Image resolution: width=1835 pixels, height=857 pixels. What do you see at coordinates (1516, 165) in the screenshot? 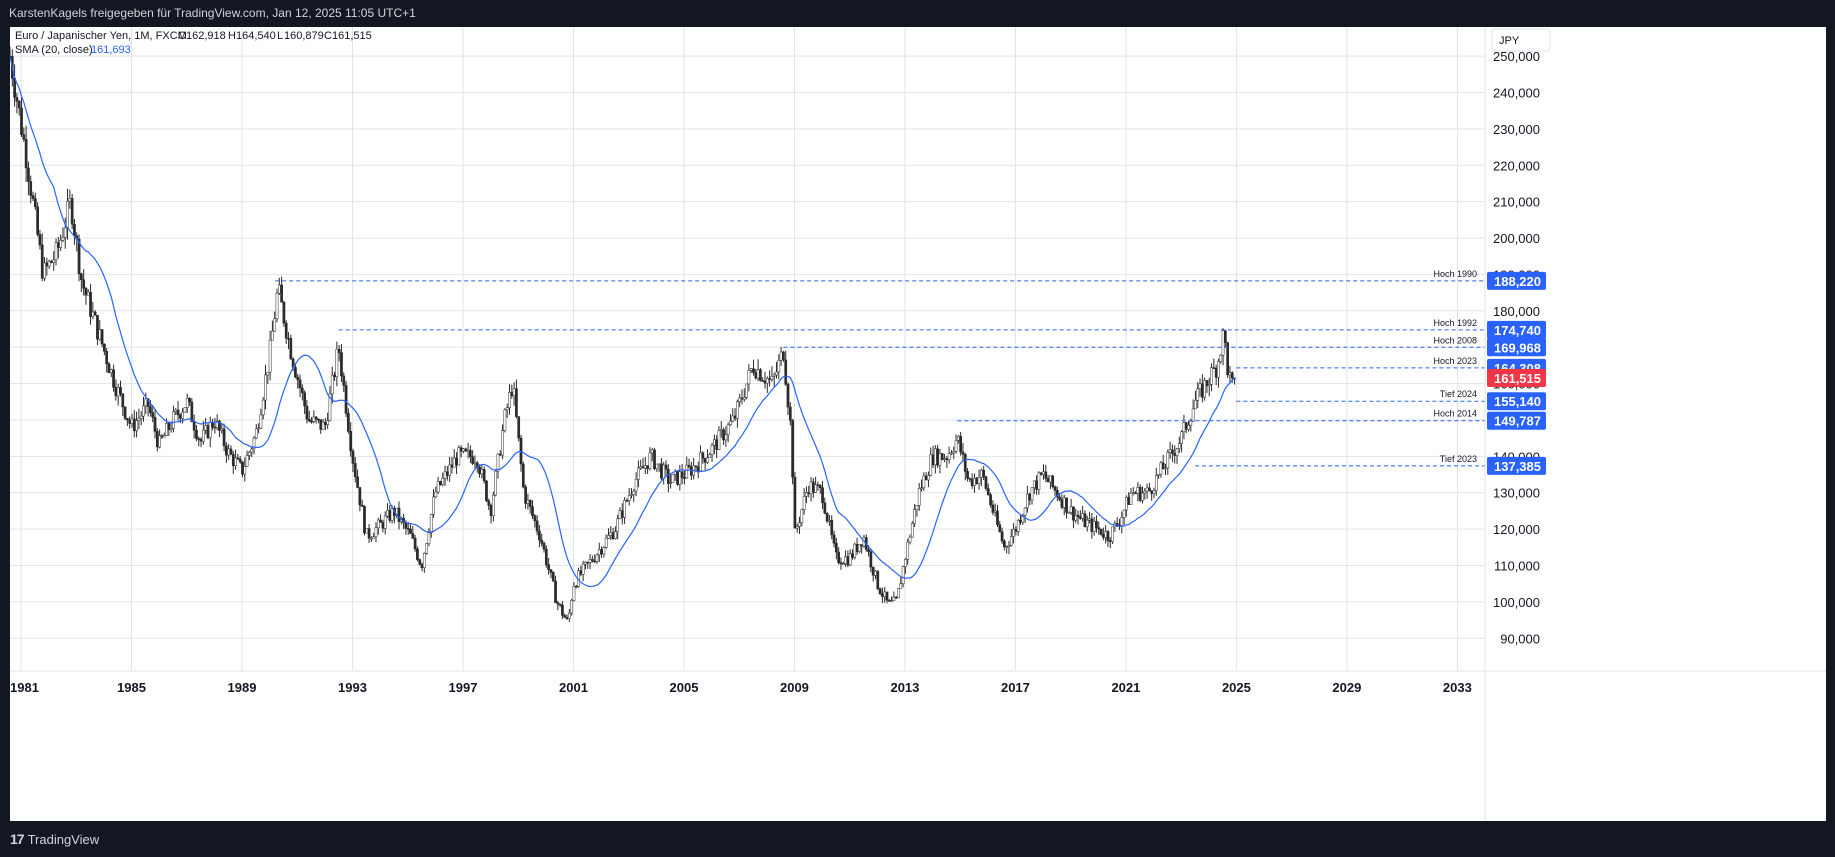
I see `y-tick-label: 220,000` at bounding box center [1516, 165].